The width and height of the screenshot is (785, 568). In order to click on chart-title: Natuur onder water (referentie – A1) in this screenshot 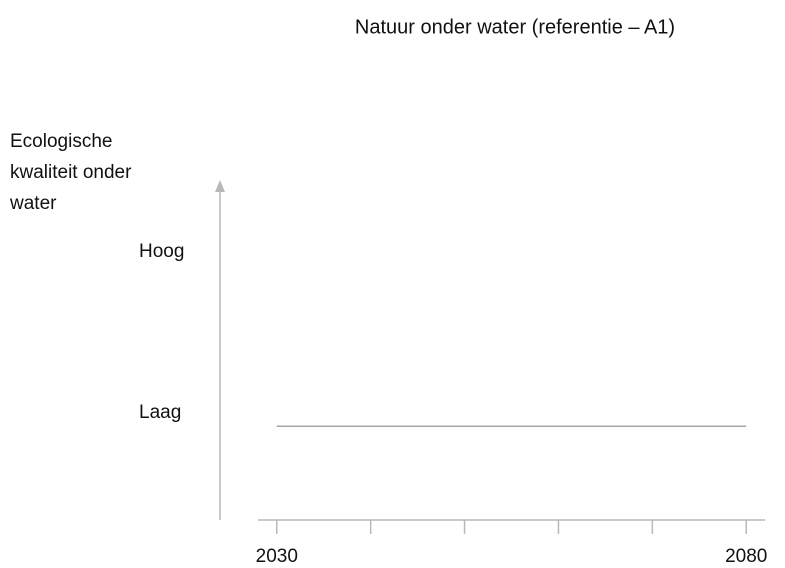, I will do `click(515, 27)`.